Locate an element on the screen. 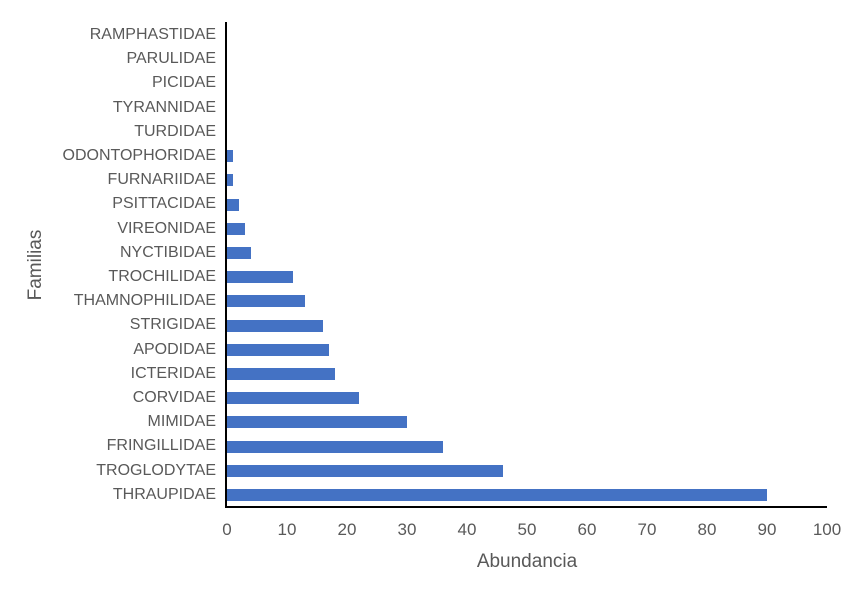 This screenshot has height=600, width=863. category-label-turdidae: TURDIDAE is located at coordinates (175, 131).